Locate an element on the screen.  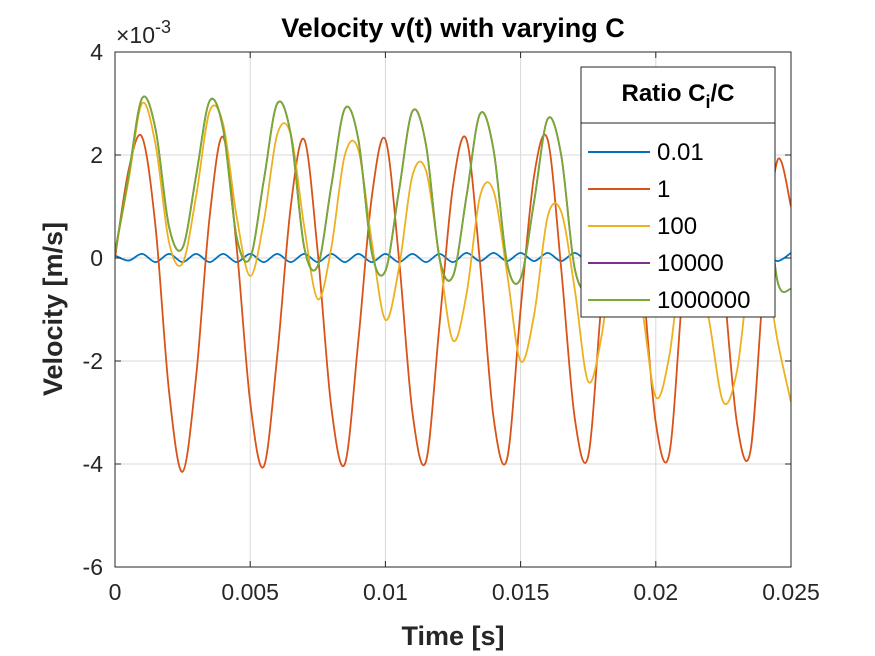
x-tick-label: 0.015 is located at coordinates (521, 592).